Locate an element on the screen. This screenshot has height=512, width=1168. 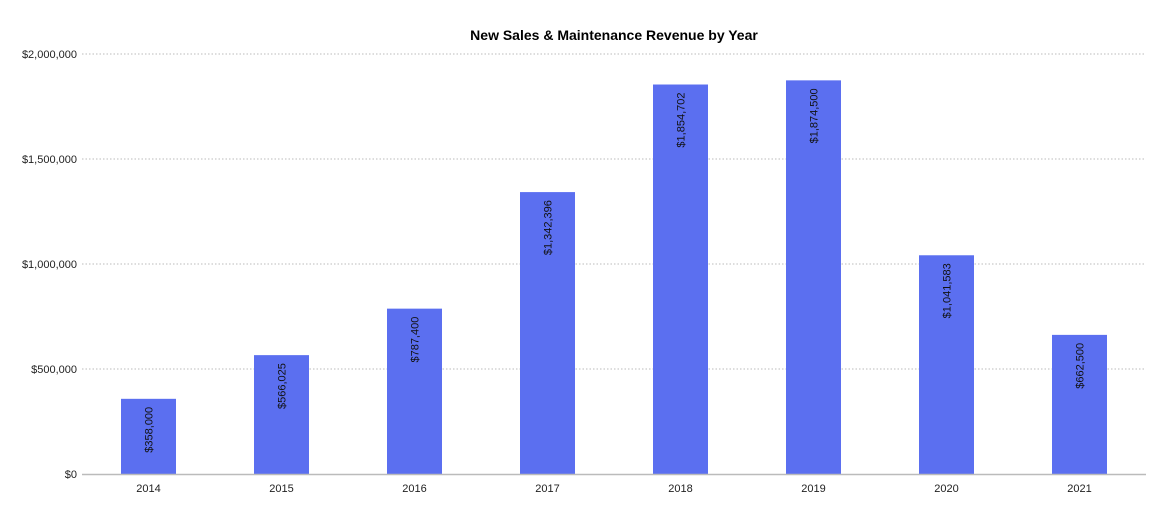
chart-title: New Sales & Maintenance Revenue by Year is located at coordinates (614, 35).